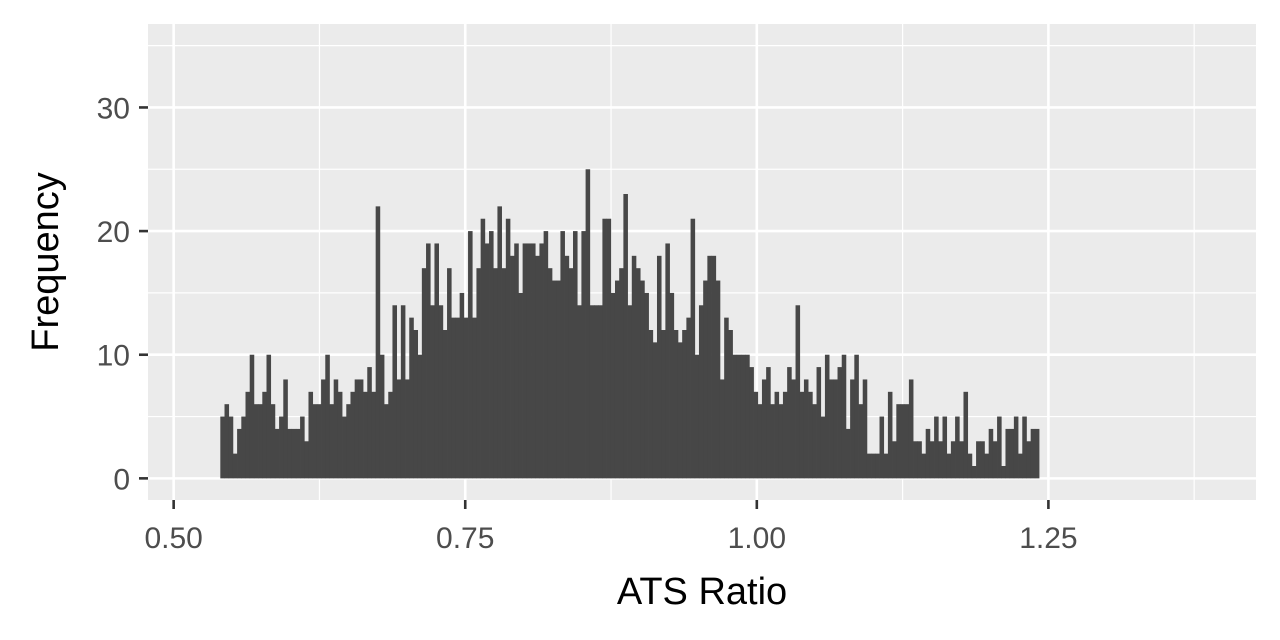  Describe the element at coordinates (702, 592) in the screenshot. I see `x-axis-title: ATS Ratio` at that location.